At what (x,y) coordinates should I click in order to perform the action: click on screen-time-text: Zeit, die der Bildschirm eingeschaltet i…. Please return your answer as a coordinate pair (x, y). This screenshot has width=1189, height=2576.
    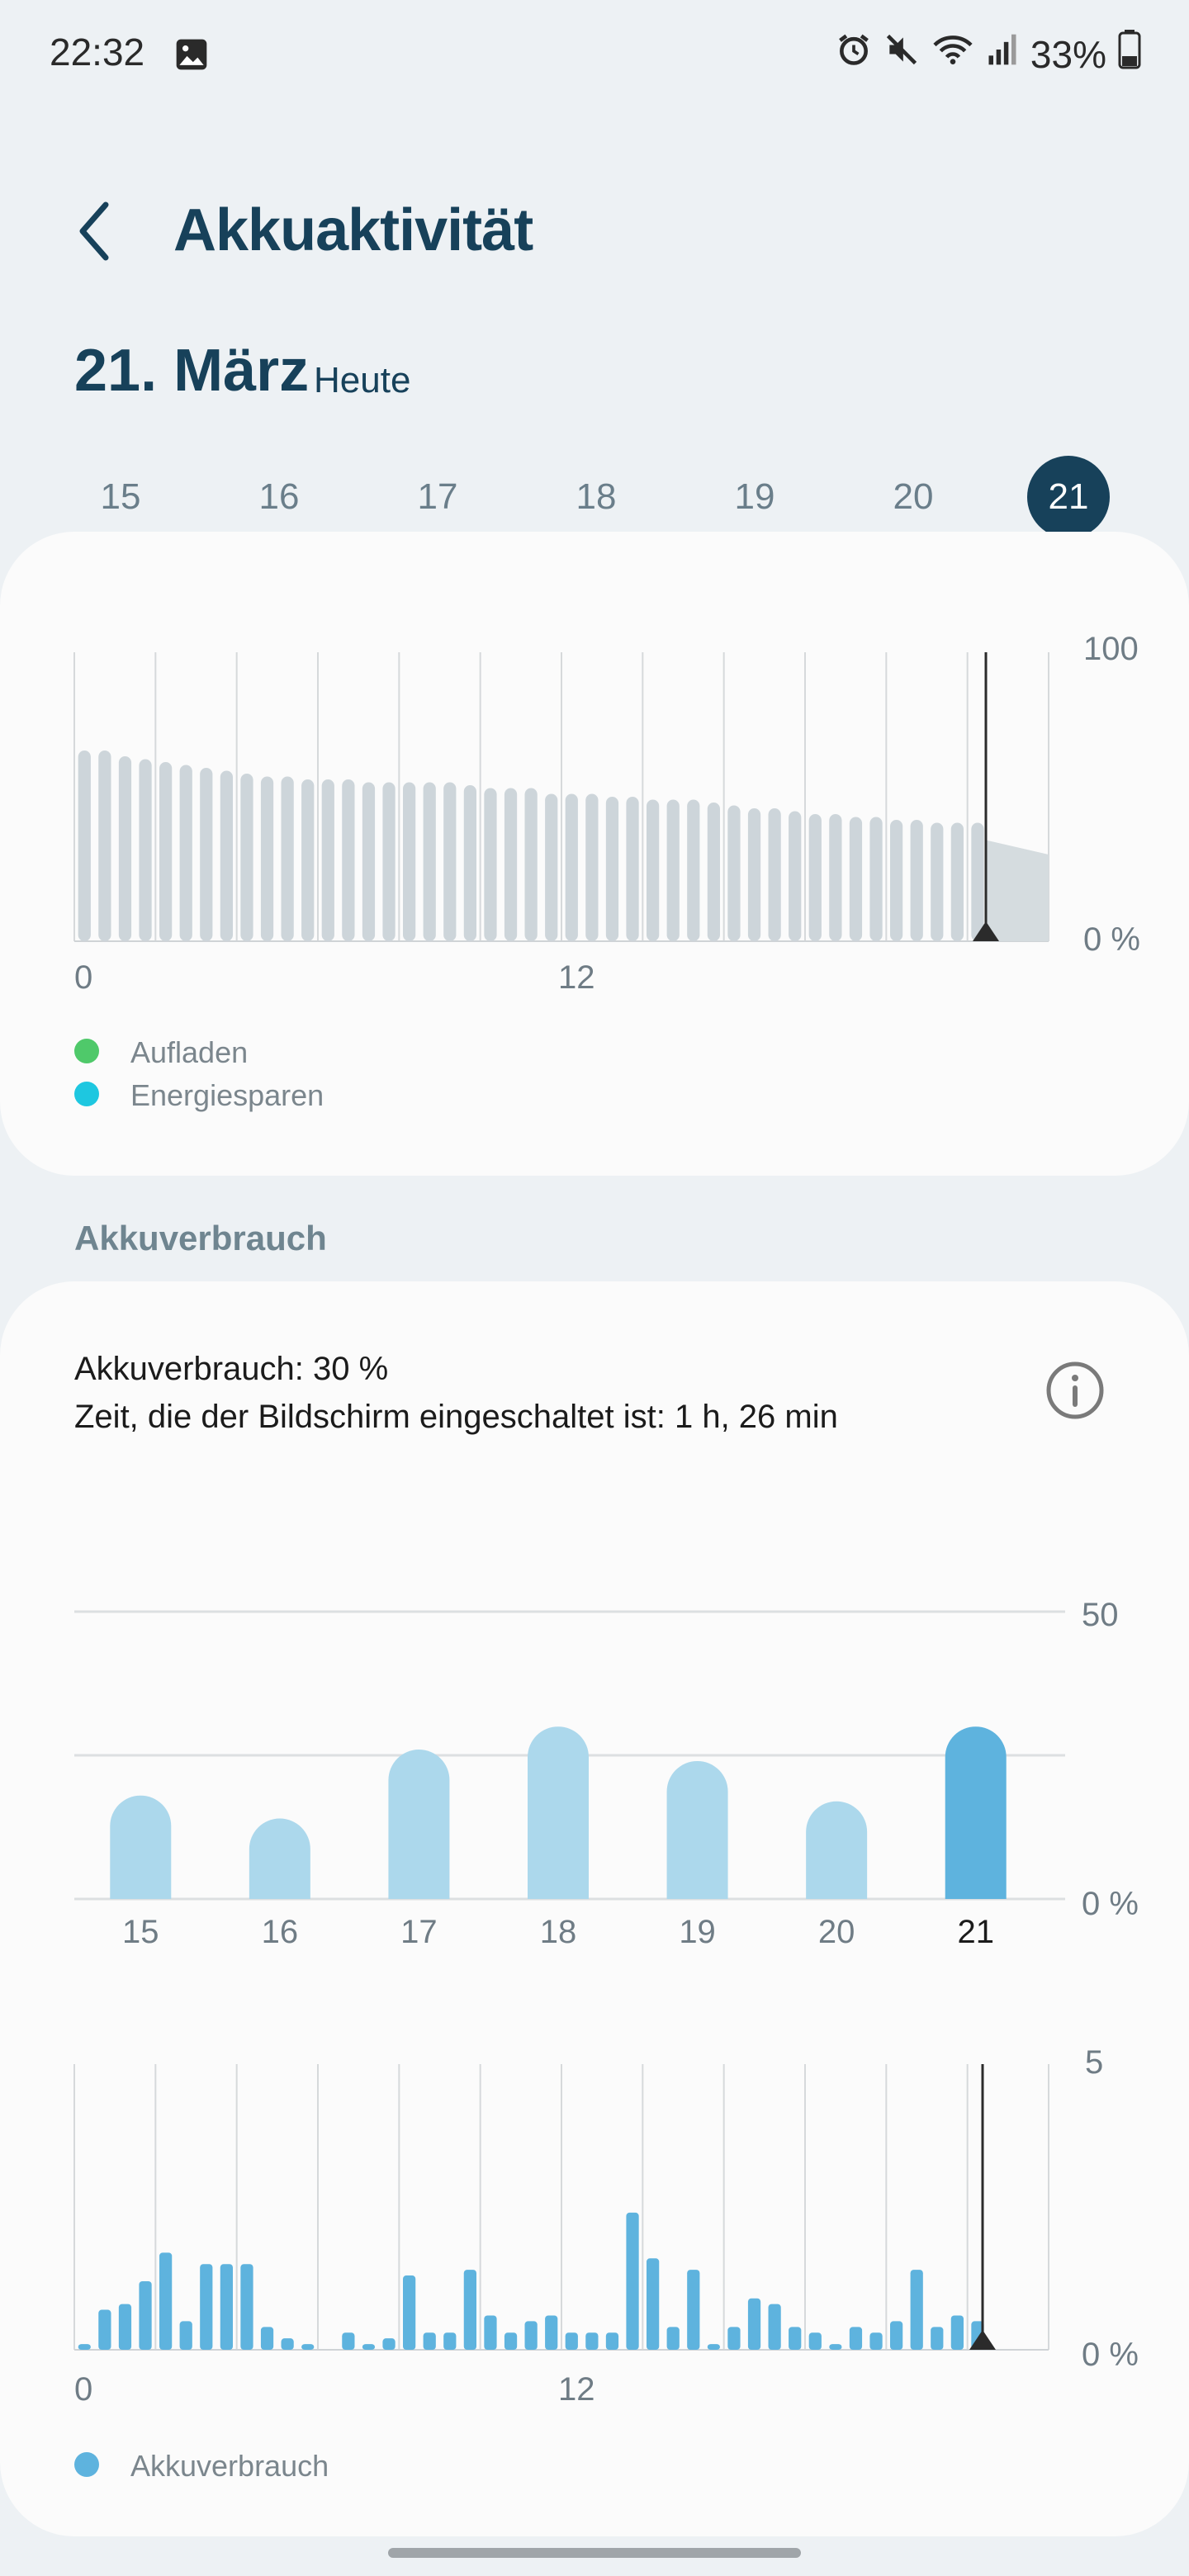
    Looking at the image, I should click on (456, 1417).